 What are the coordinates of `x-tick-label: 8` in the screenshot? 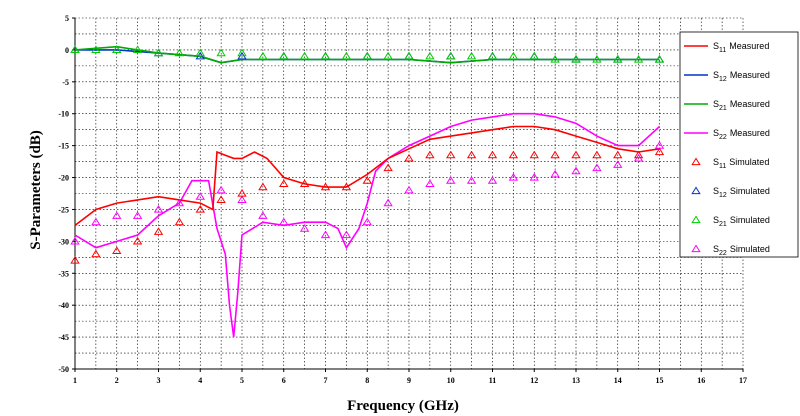 It's located at (367, 380).